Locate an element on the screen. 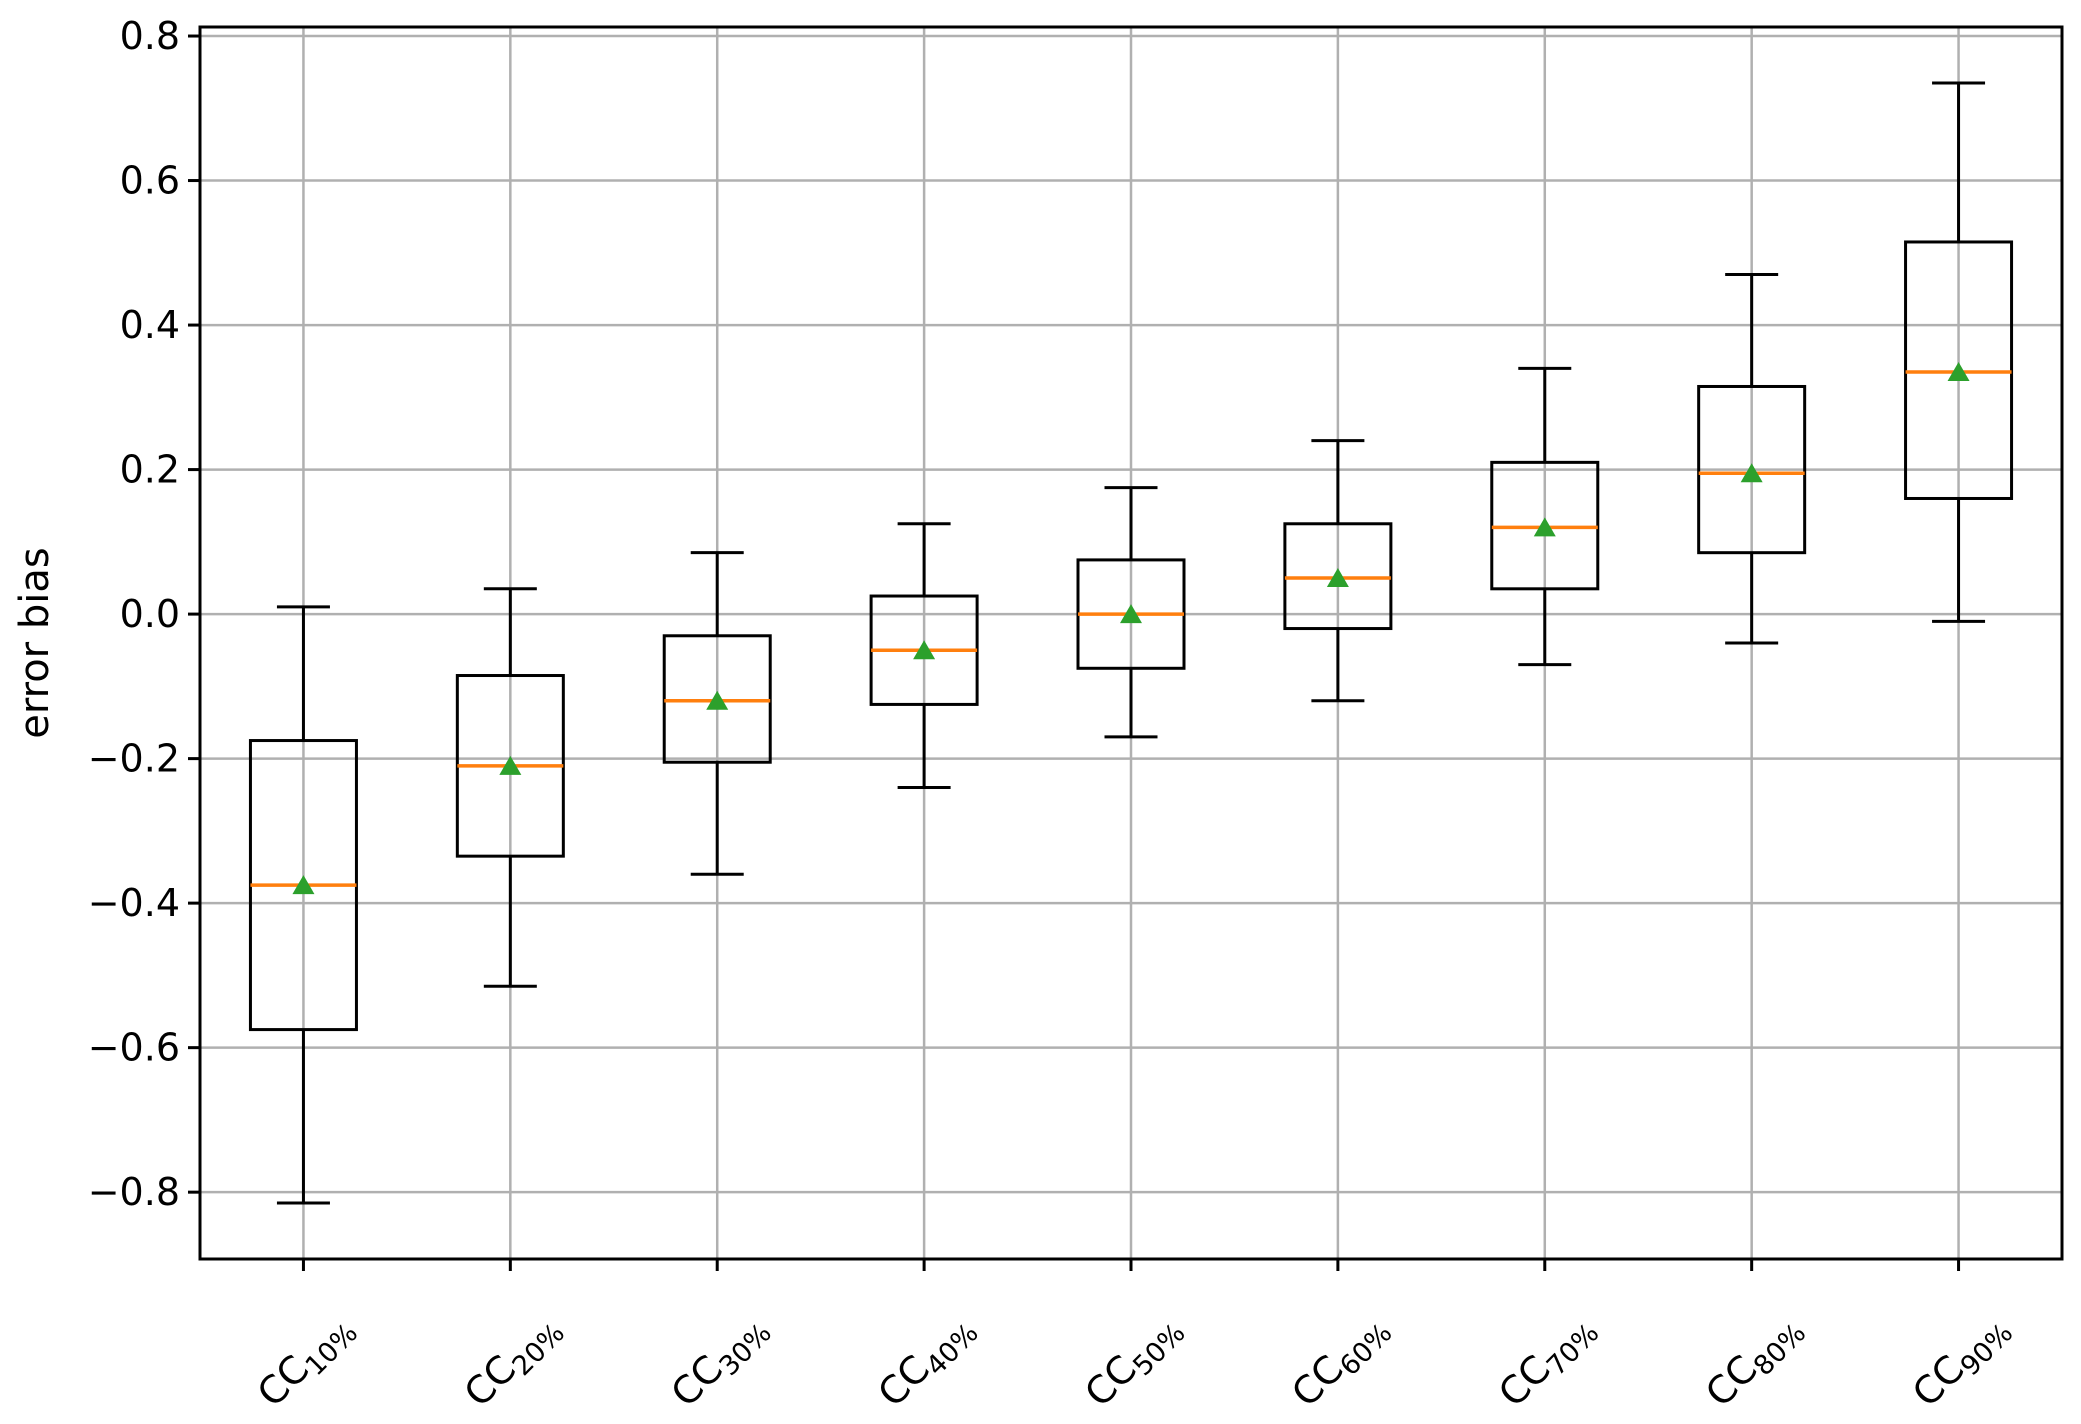 The width and height of the screenshot is (2081, 1424). box-CC90% is located at coordinates (1959, 370).